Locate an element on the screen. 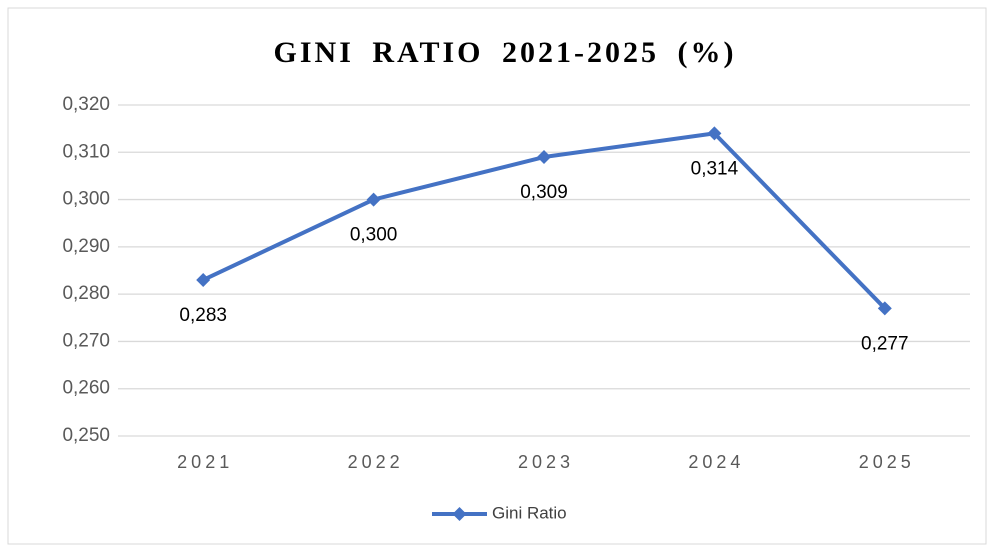  data-label: 0,283 is located at coordinates (203, 315).